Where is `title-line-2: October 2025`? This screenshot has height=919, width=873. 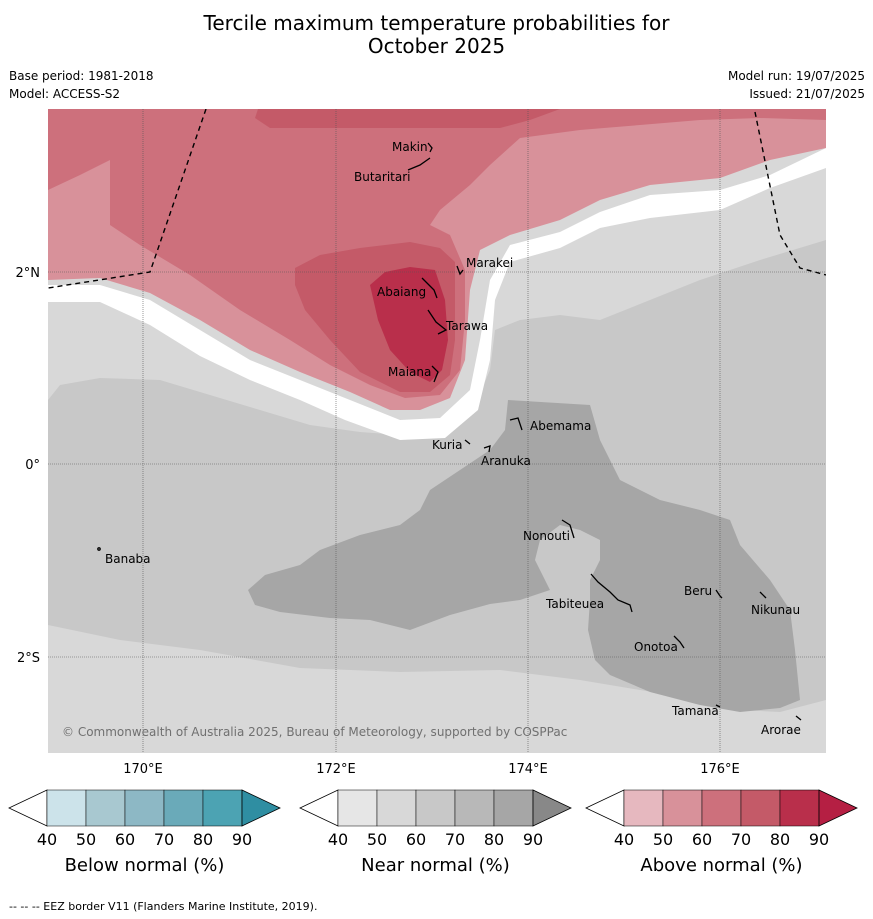
title-line-2: October 2025 is located at coordinates (436, 46).